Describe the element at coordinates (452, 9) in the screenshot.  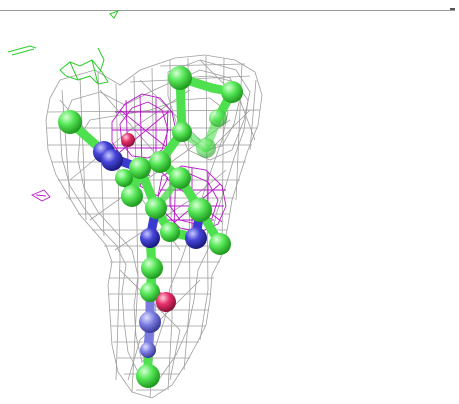
I see `corner-tick-mark` at that location.